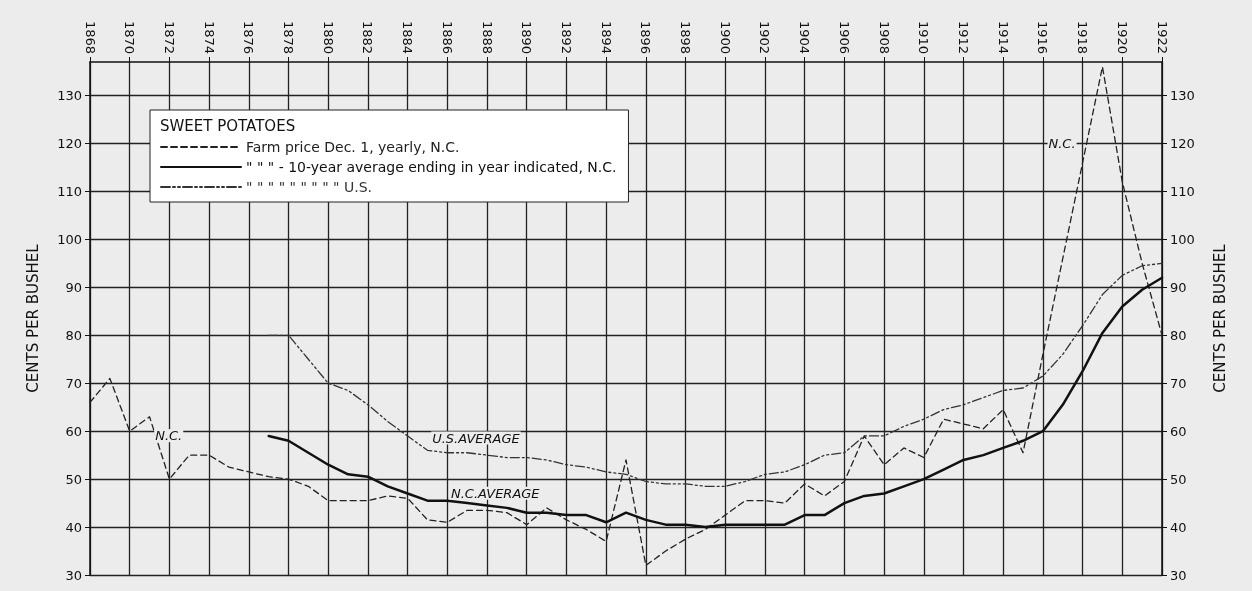 The width and height of the screenshot is (1252, 591). What do you see at coordinates (1182, 191) in the screenshot?
I see `y2-tick-label: 110` at bounding box center [1182, 191].